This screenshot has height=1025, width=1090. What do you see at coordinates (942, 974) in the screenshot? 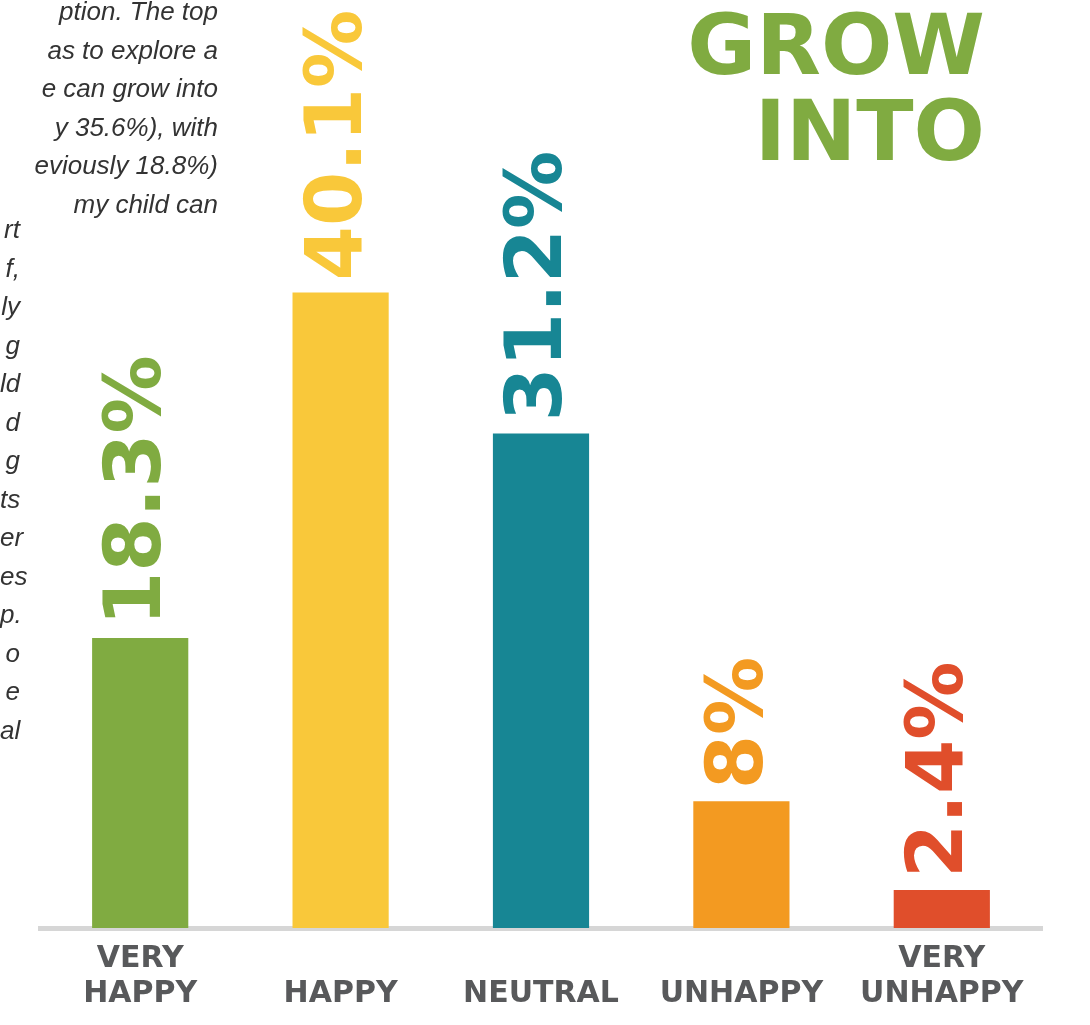
I see `x-tick-label: VERY UNHAPPY` at bounding box center [942, 974].